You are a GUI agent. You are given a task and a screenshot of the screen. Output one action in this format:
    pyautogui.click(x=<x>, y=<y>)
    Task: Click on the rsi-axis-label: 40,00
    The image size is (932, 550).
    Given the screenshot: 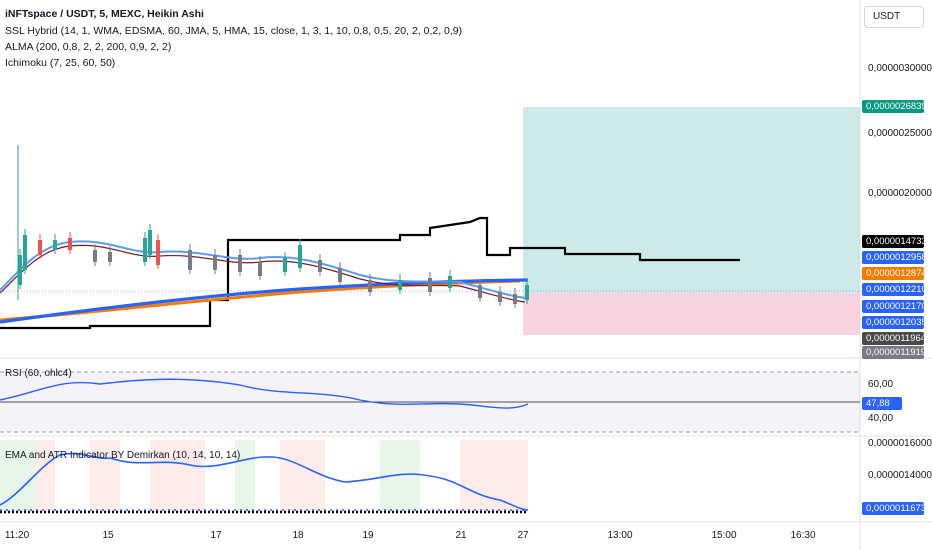 What is the action you would take?
    pyautogui.click(x=881, y=418)
    